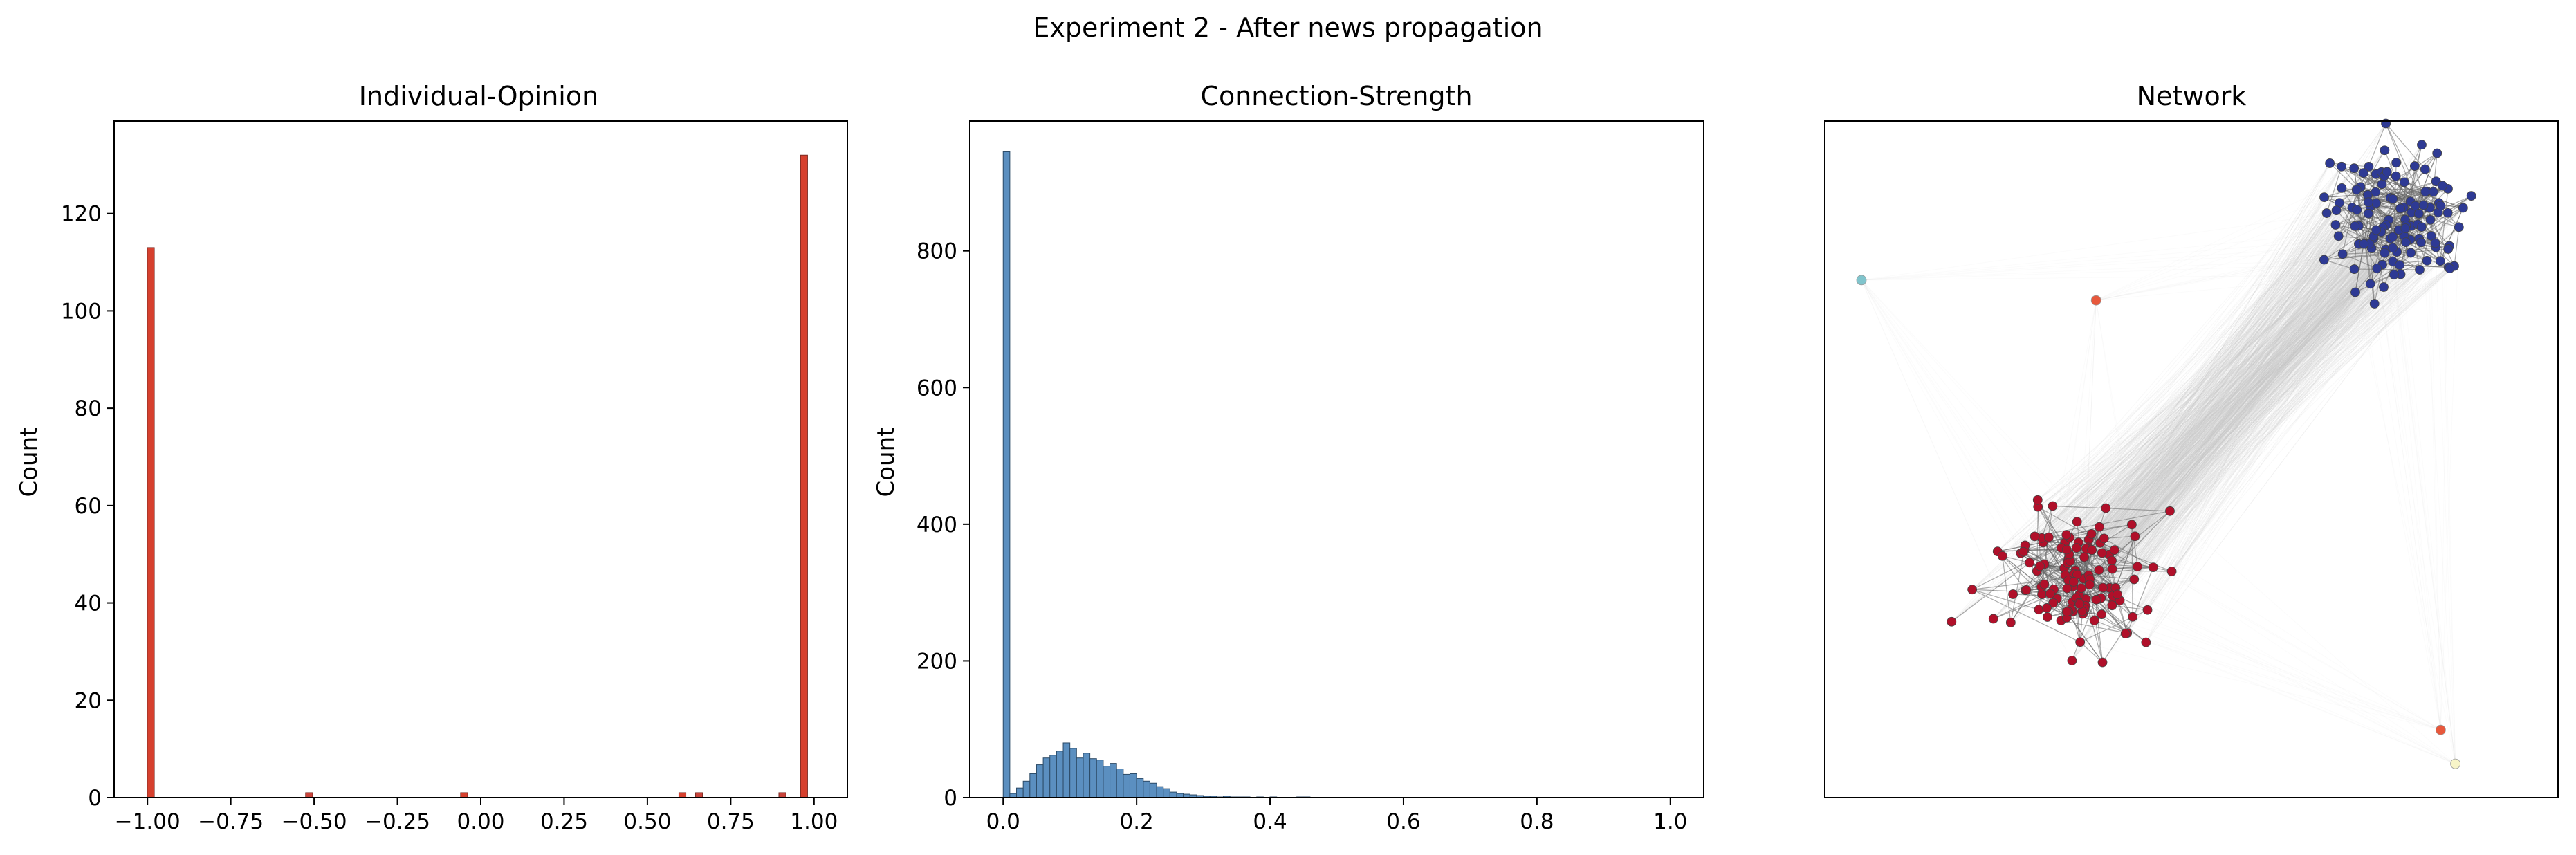 The height and width of the screenshot is (855, 2576). I want to click on individual-opinion-xtick-label: 1.00, so click(814, 822).